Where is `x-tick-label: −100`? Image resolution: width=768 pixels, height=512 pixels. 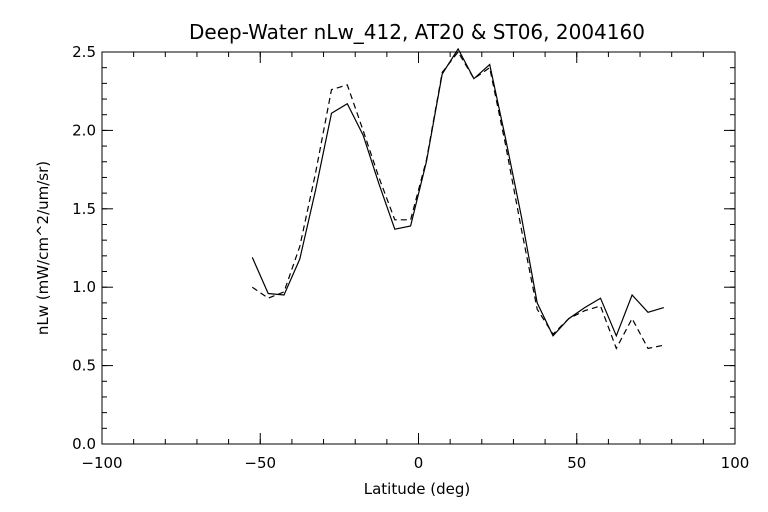
x-tick-label: −100 is located at coordinates (101, 463).